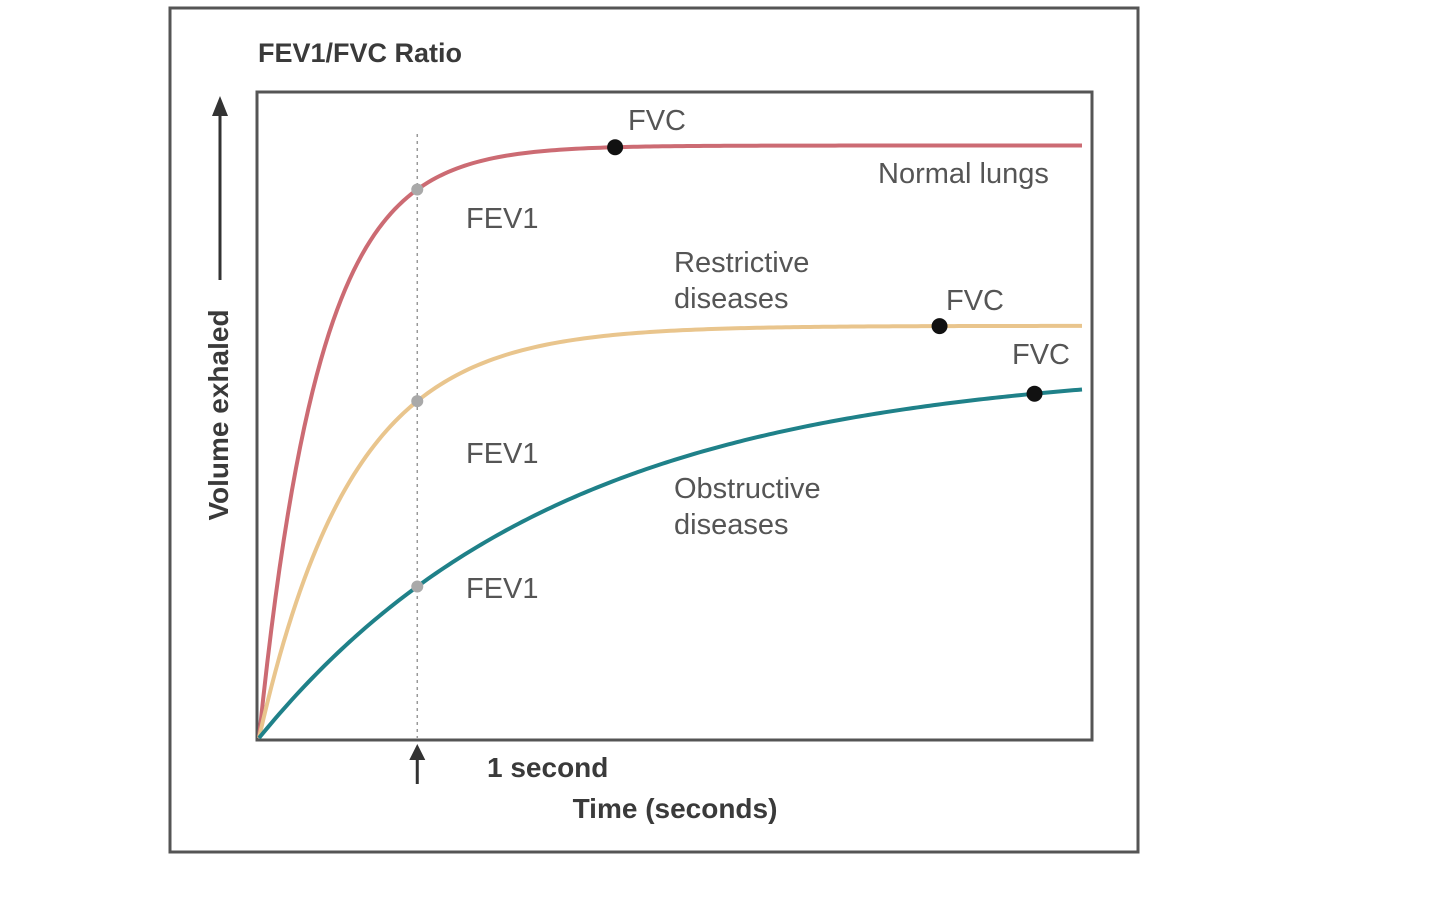 Image resolution: width=1440 pixels, height=907 pixels. What do you see at coordinates (417, 764) in the screenshot?
I see `one-second-arrow` at bounding box center [417, 764].